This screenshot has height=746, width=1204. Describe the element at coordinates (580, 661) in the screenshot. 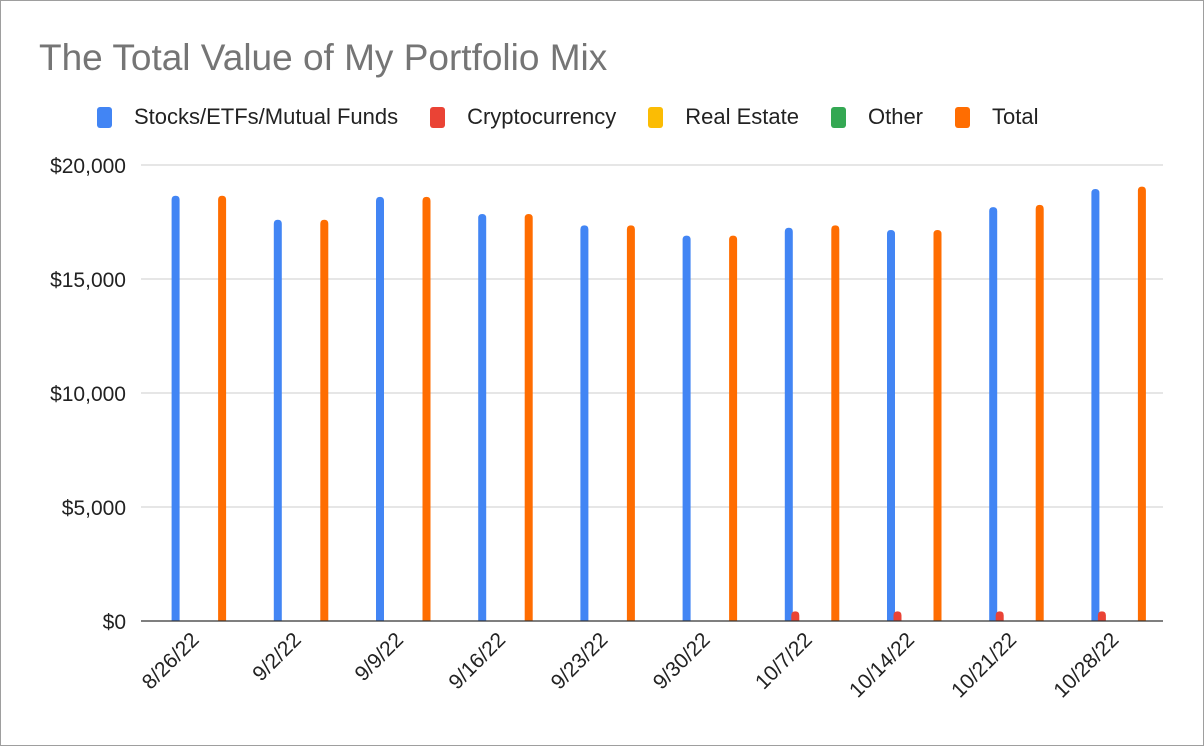

I see `x-tick-label: 9/23/22` at that location.